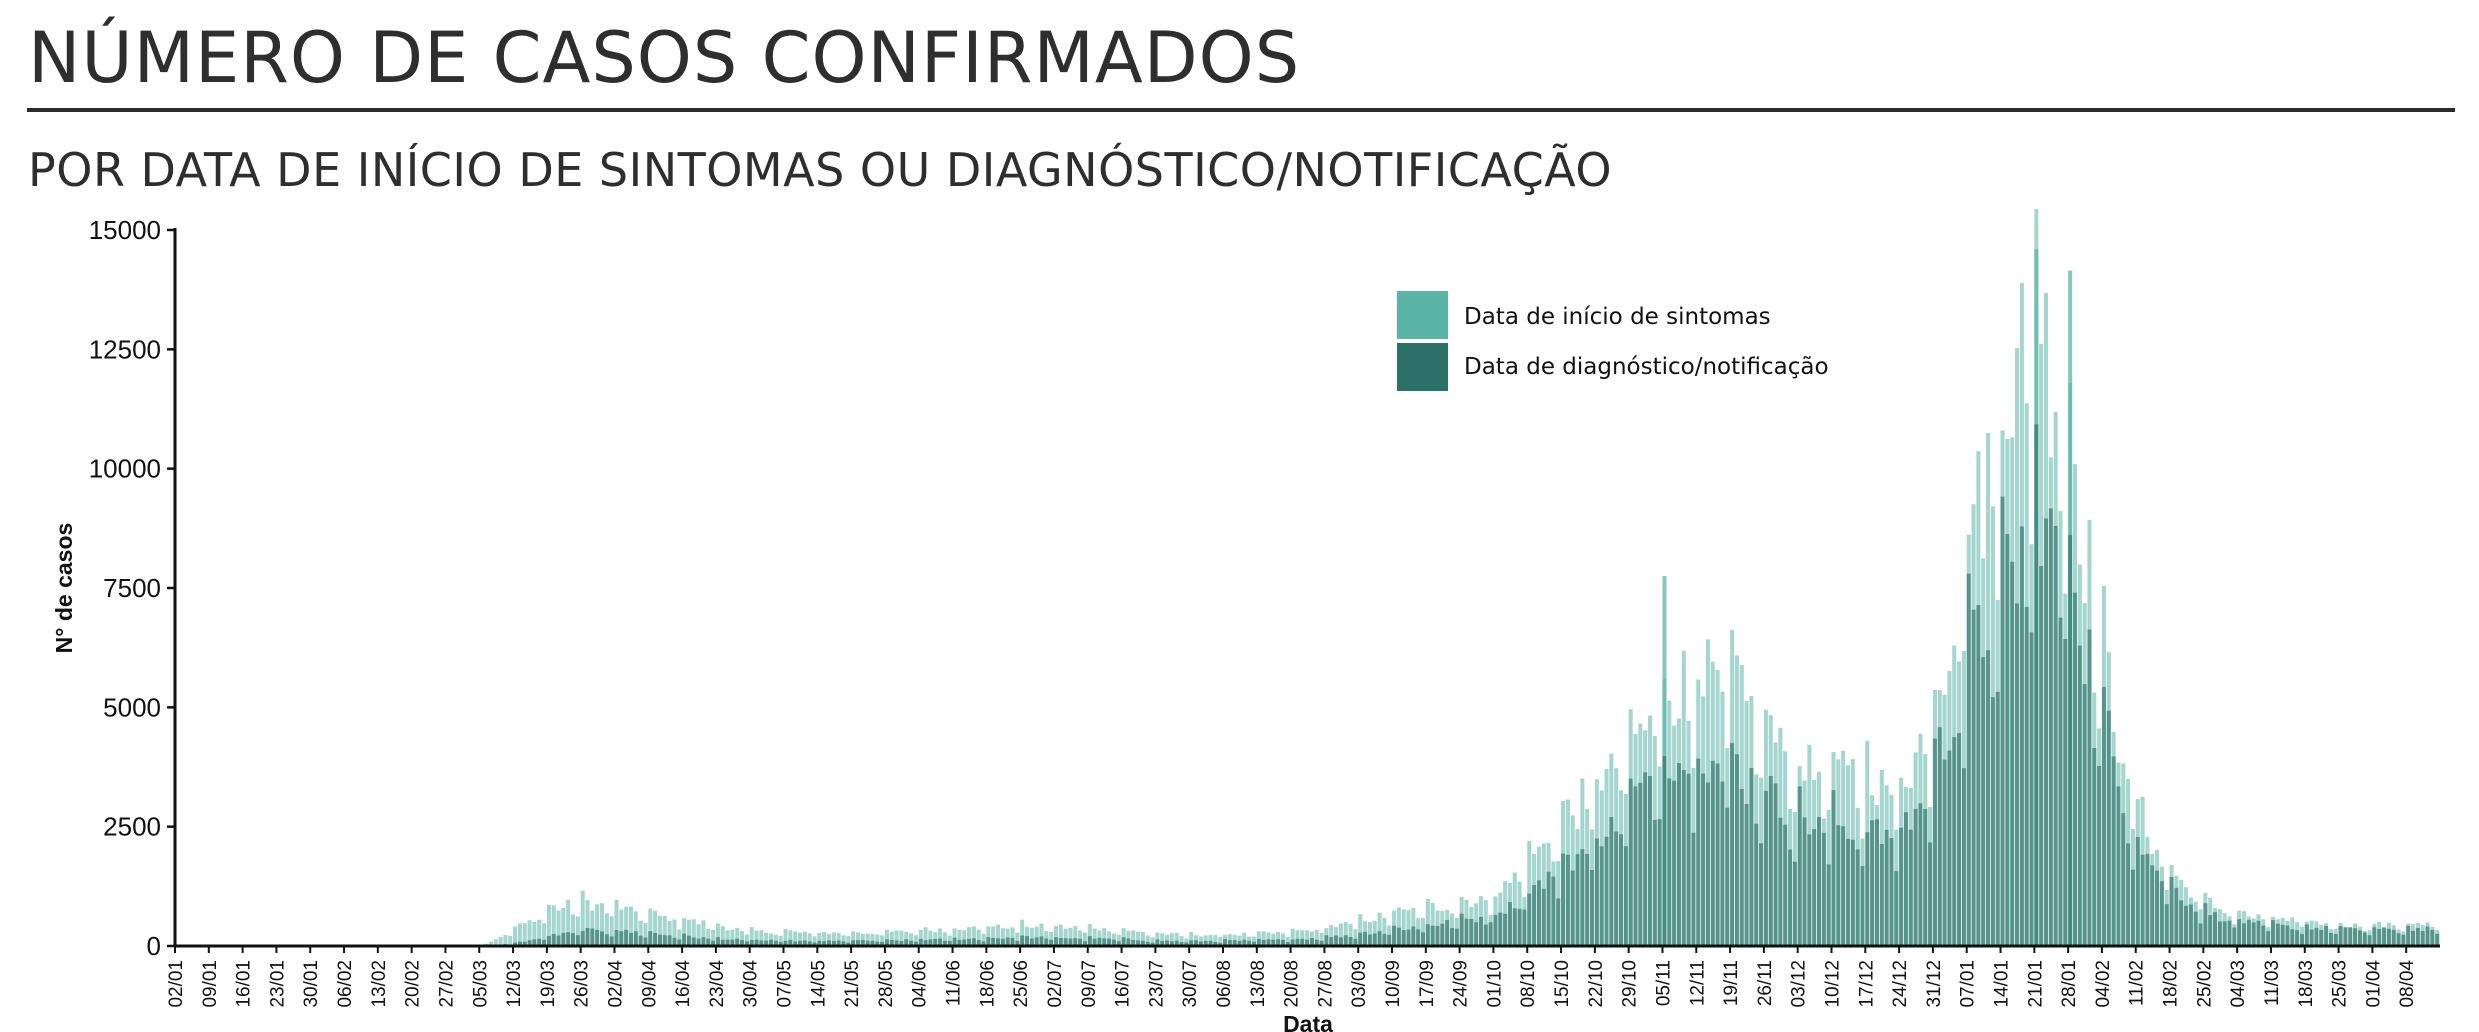 The height and width of the screenshot is (1032, 2479). I want to click on x-tick-label: 21/01, so click(2035, 984).